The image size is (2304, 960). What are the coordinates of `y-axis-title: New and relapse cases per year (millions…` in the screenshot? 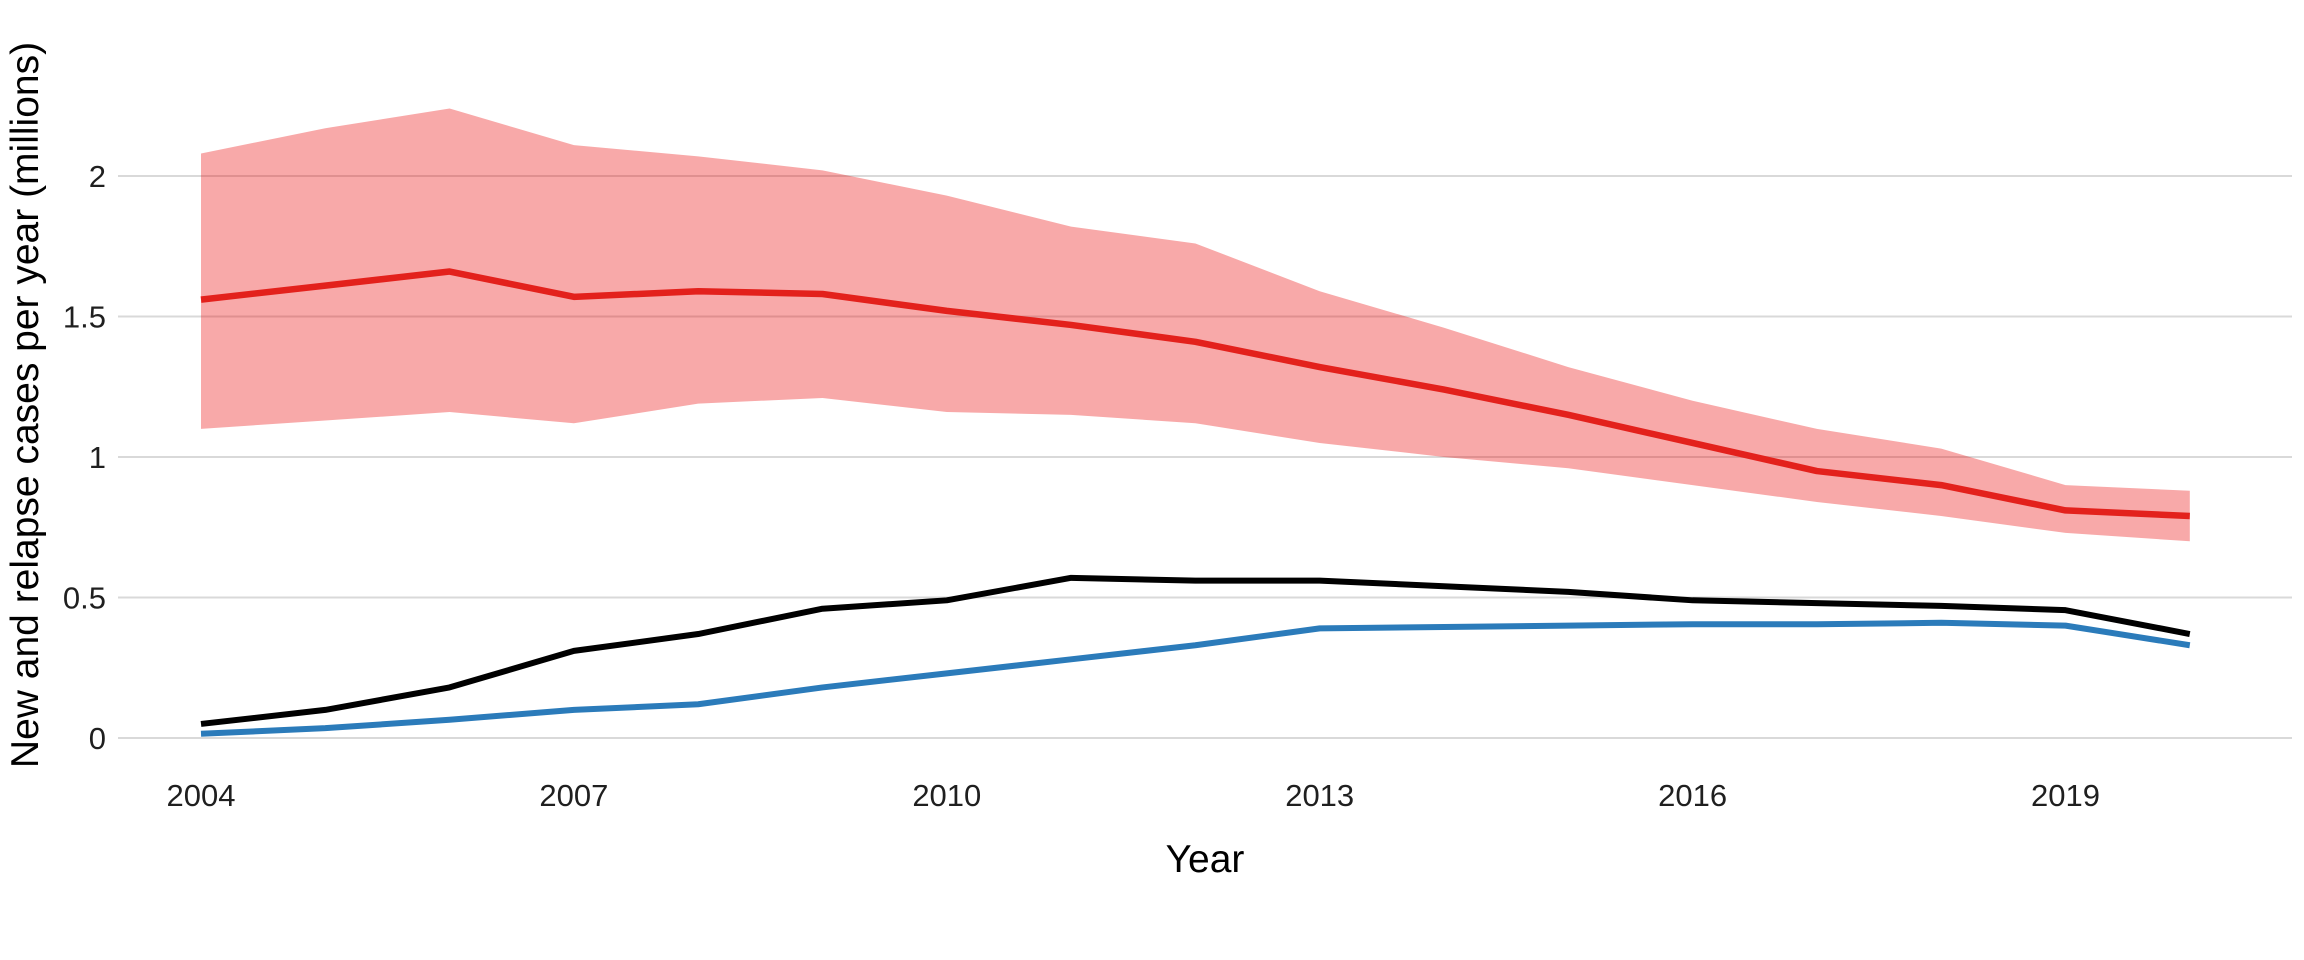 It's located at (25, 405).